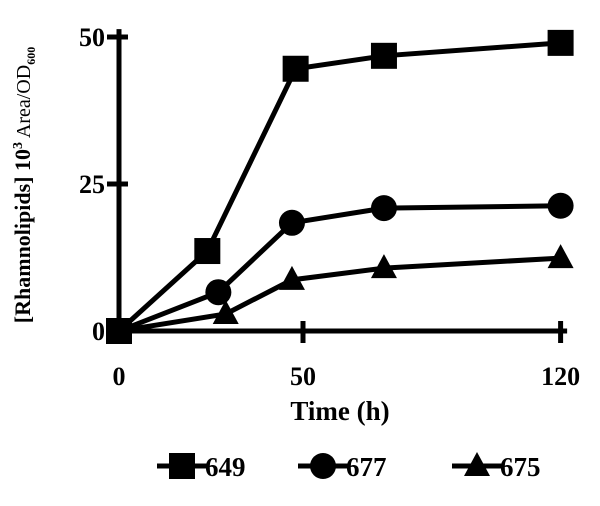 Image resolution: width=600 pixels, height=506 pixels. What do you see at coordinates (303, 376) in the screenshot?
I see `x-tick-label: 50` at bounding box center [303, 376].